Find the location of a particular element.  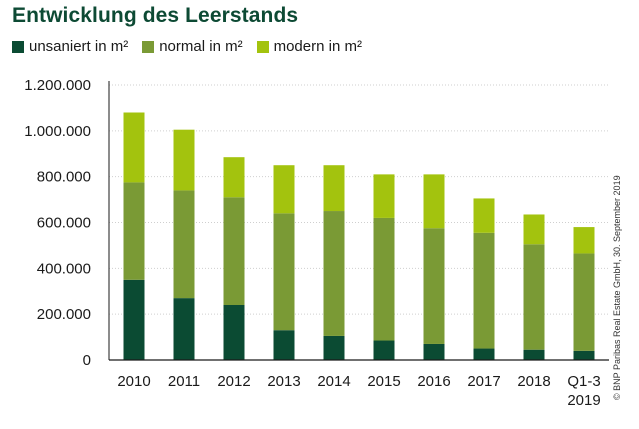

legend-label-modern: modern in m² is located at coordinates (317, 46).